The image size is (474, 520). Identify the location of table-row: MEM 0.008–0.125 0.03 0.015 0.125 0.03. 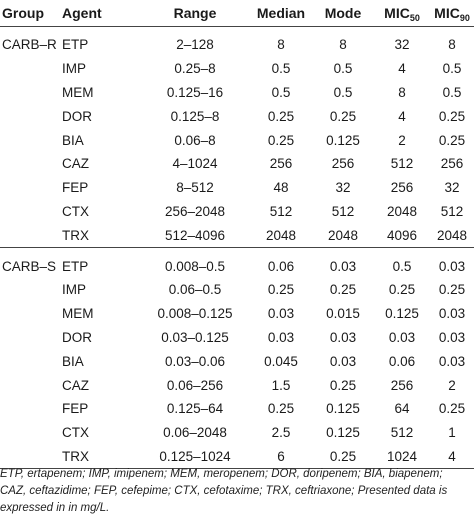
(237, 314).